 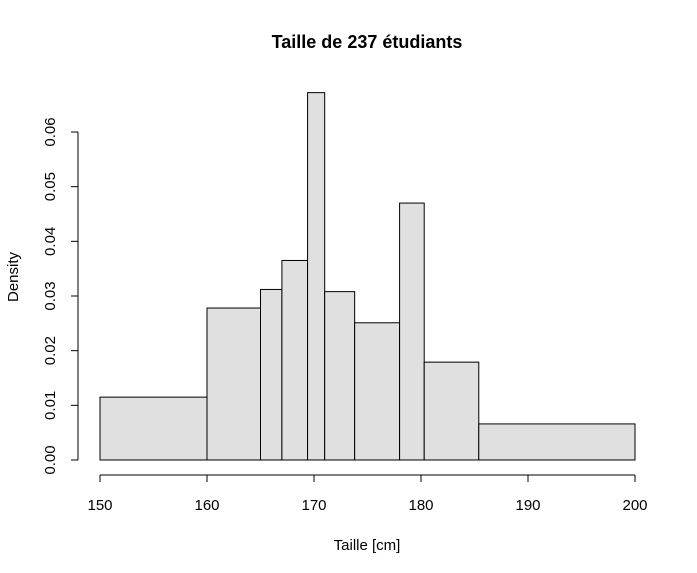 I want to click on y-tick-label-0.05: 0.05, so click(x=50, y=186).